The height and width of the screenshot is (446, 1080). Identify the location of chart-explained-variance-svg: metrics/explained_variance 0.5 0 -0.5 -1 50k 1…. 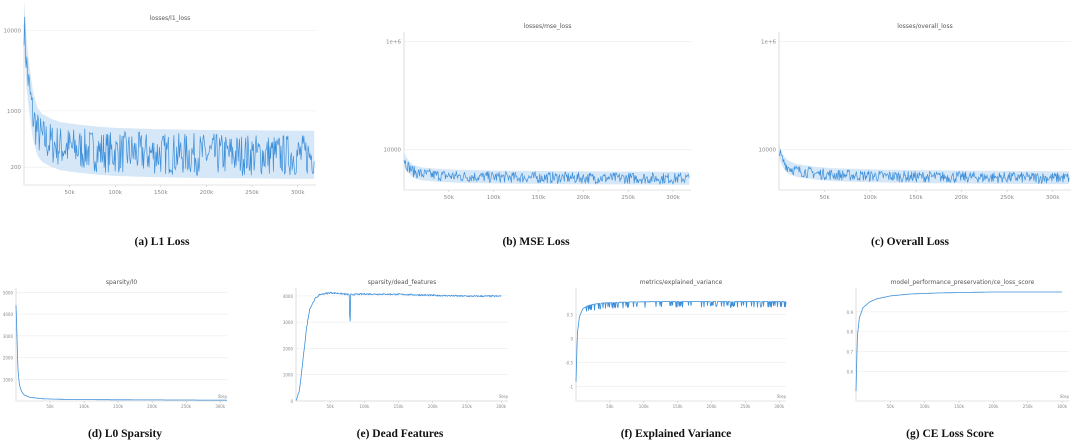
(676, 344).